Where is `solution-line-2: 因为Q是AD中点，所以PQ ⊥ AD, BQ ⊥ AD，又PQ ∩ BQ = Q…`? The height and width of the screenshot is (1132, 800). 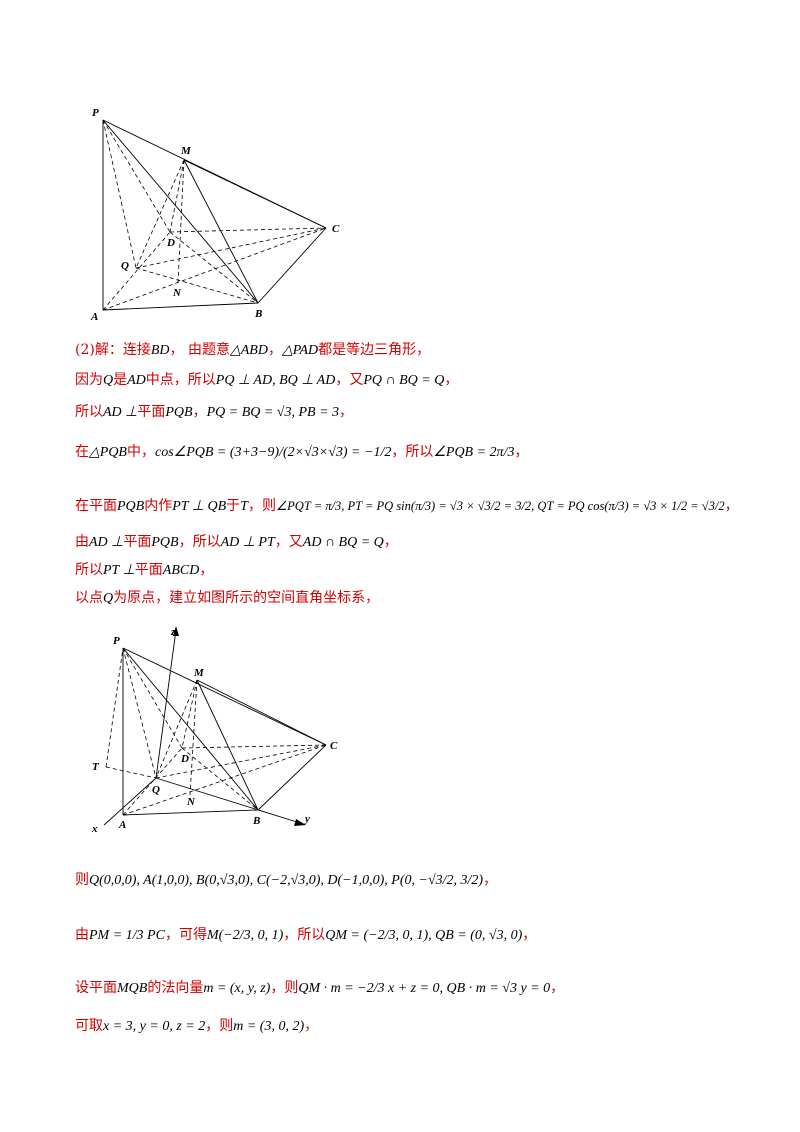
solution-line-2: 因为Q是AD中点，所以PQ ⊥ AD, BQ ⊥ AD，又PQ ∩ BQ = Q… is located at coordinates (267, 380).